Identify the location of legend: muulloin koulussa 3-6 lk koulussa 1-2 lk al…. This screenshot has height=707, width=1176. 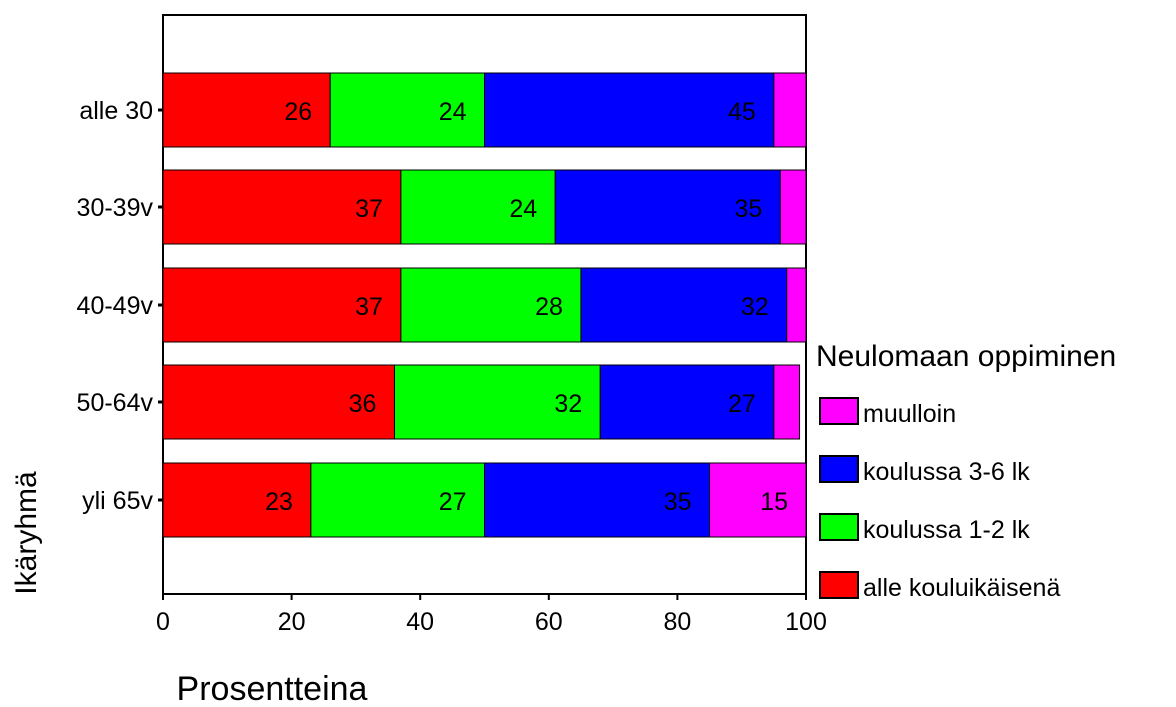
(939, 499).